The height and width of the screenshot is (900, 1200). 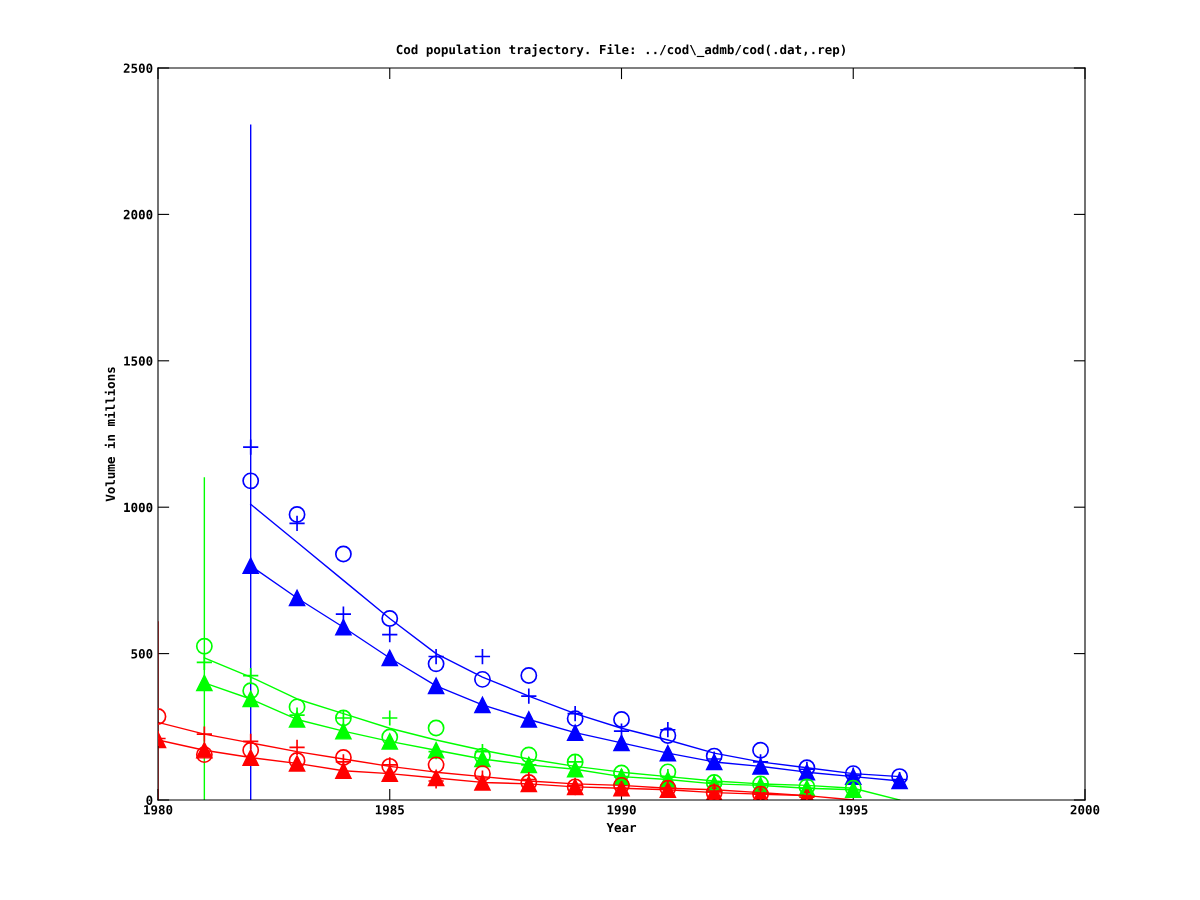 What do you see at coordinates (138, 68) in the screenshot?
I see `y-tick-label: 2500` at bounding box center [138, 68].